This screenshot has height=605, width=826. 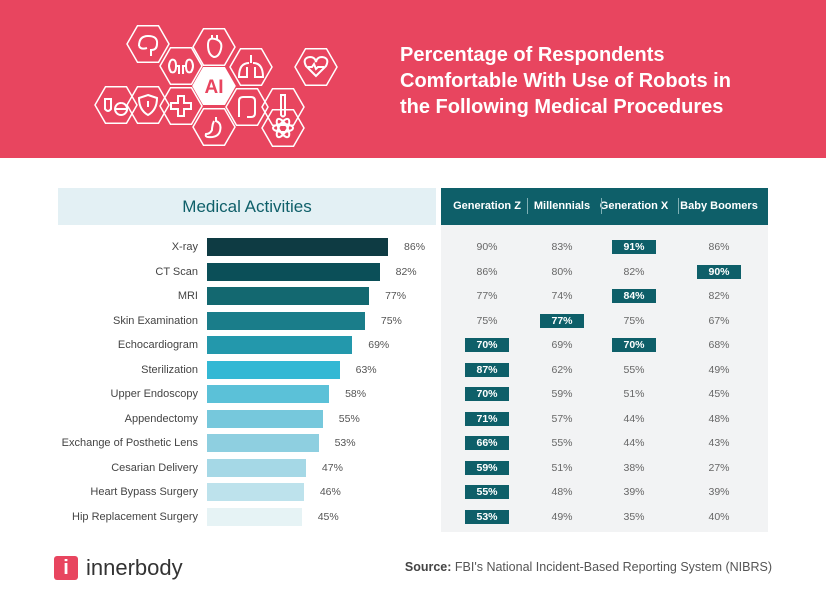 I want to click on table-cell: 66%, so click(x=487, y=443).